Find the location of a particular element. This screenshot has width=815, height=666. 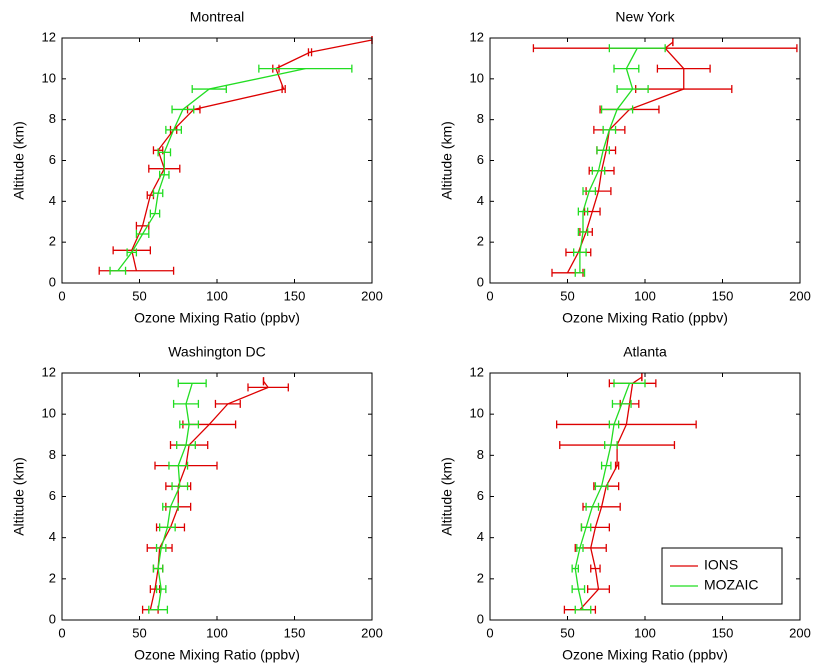

legend-box is located at coordinates (722, 576).